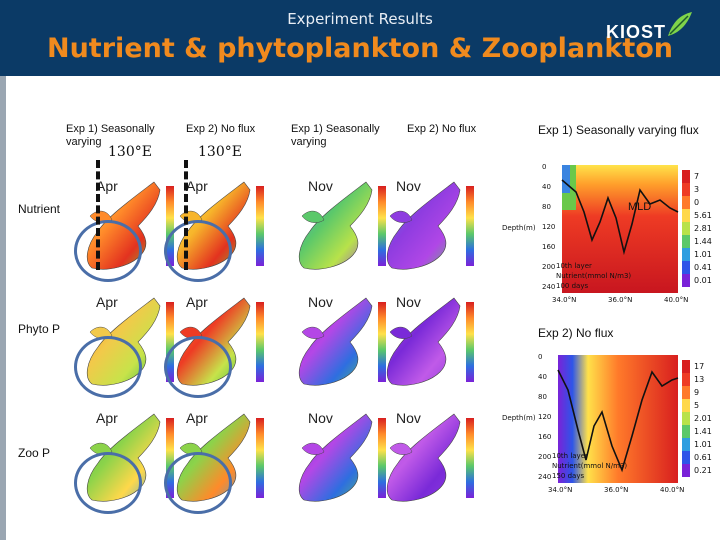 This screenshot has height=540, width=720. I want to click on left-rail, so click(3, 308).